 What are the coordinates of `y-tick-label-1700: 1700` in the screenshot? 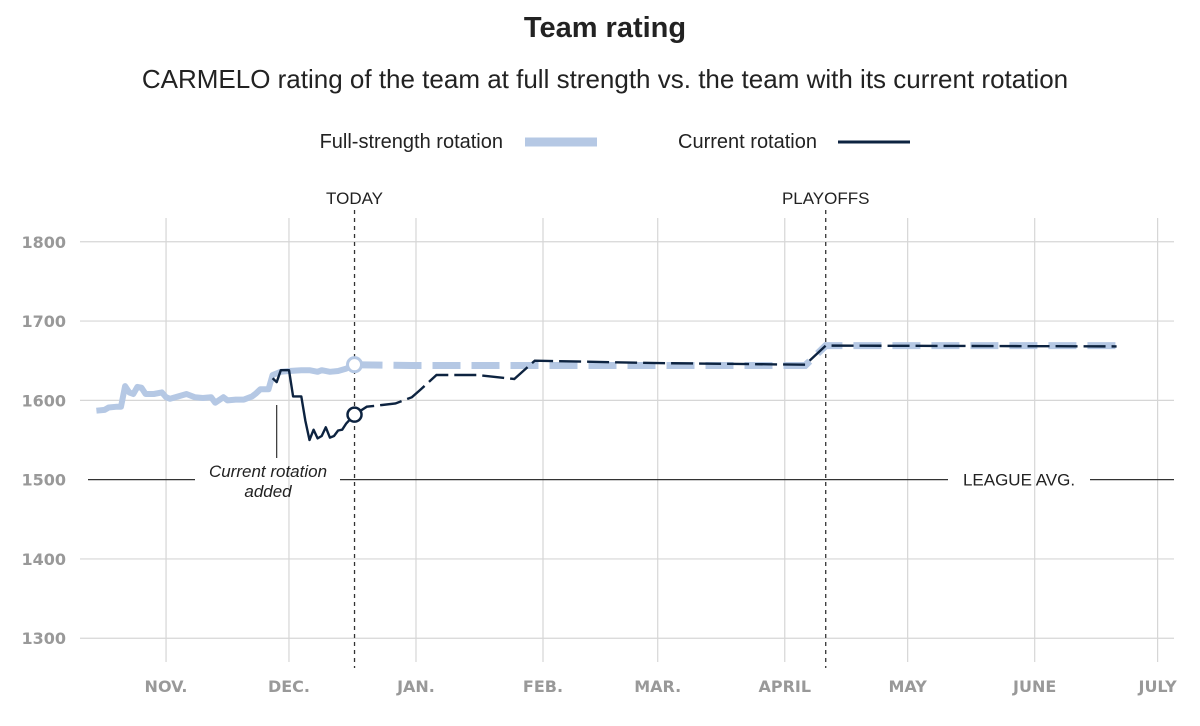 It's located at (43, 321).